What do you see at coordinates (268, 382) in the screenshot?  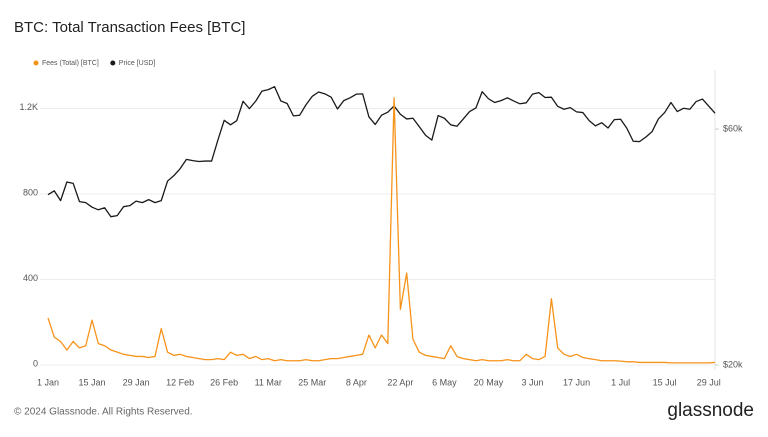 I see `x-tick-label: 11 Mar` at bounding box center [268, 382].